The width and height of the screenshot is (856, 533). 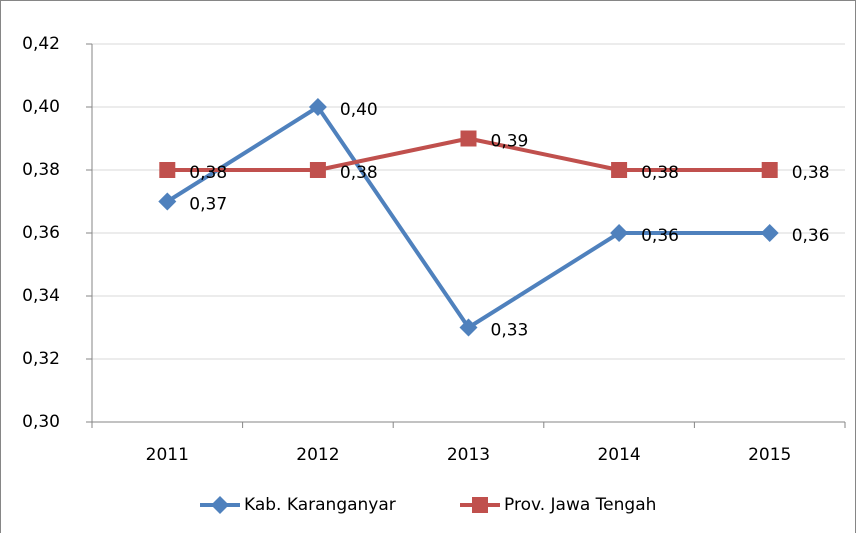 I want to click on data-label: 0,39, so click(x=510, y=142).